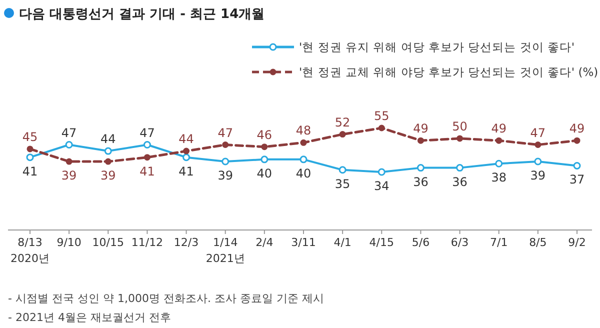 The width and height of the screenshot is (600, 328). What do you see at coordinates (69, 242) in the screenshot?
I see `x-tick-label: 9/10` at bounding box center [69, 242].